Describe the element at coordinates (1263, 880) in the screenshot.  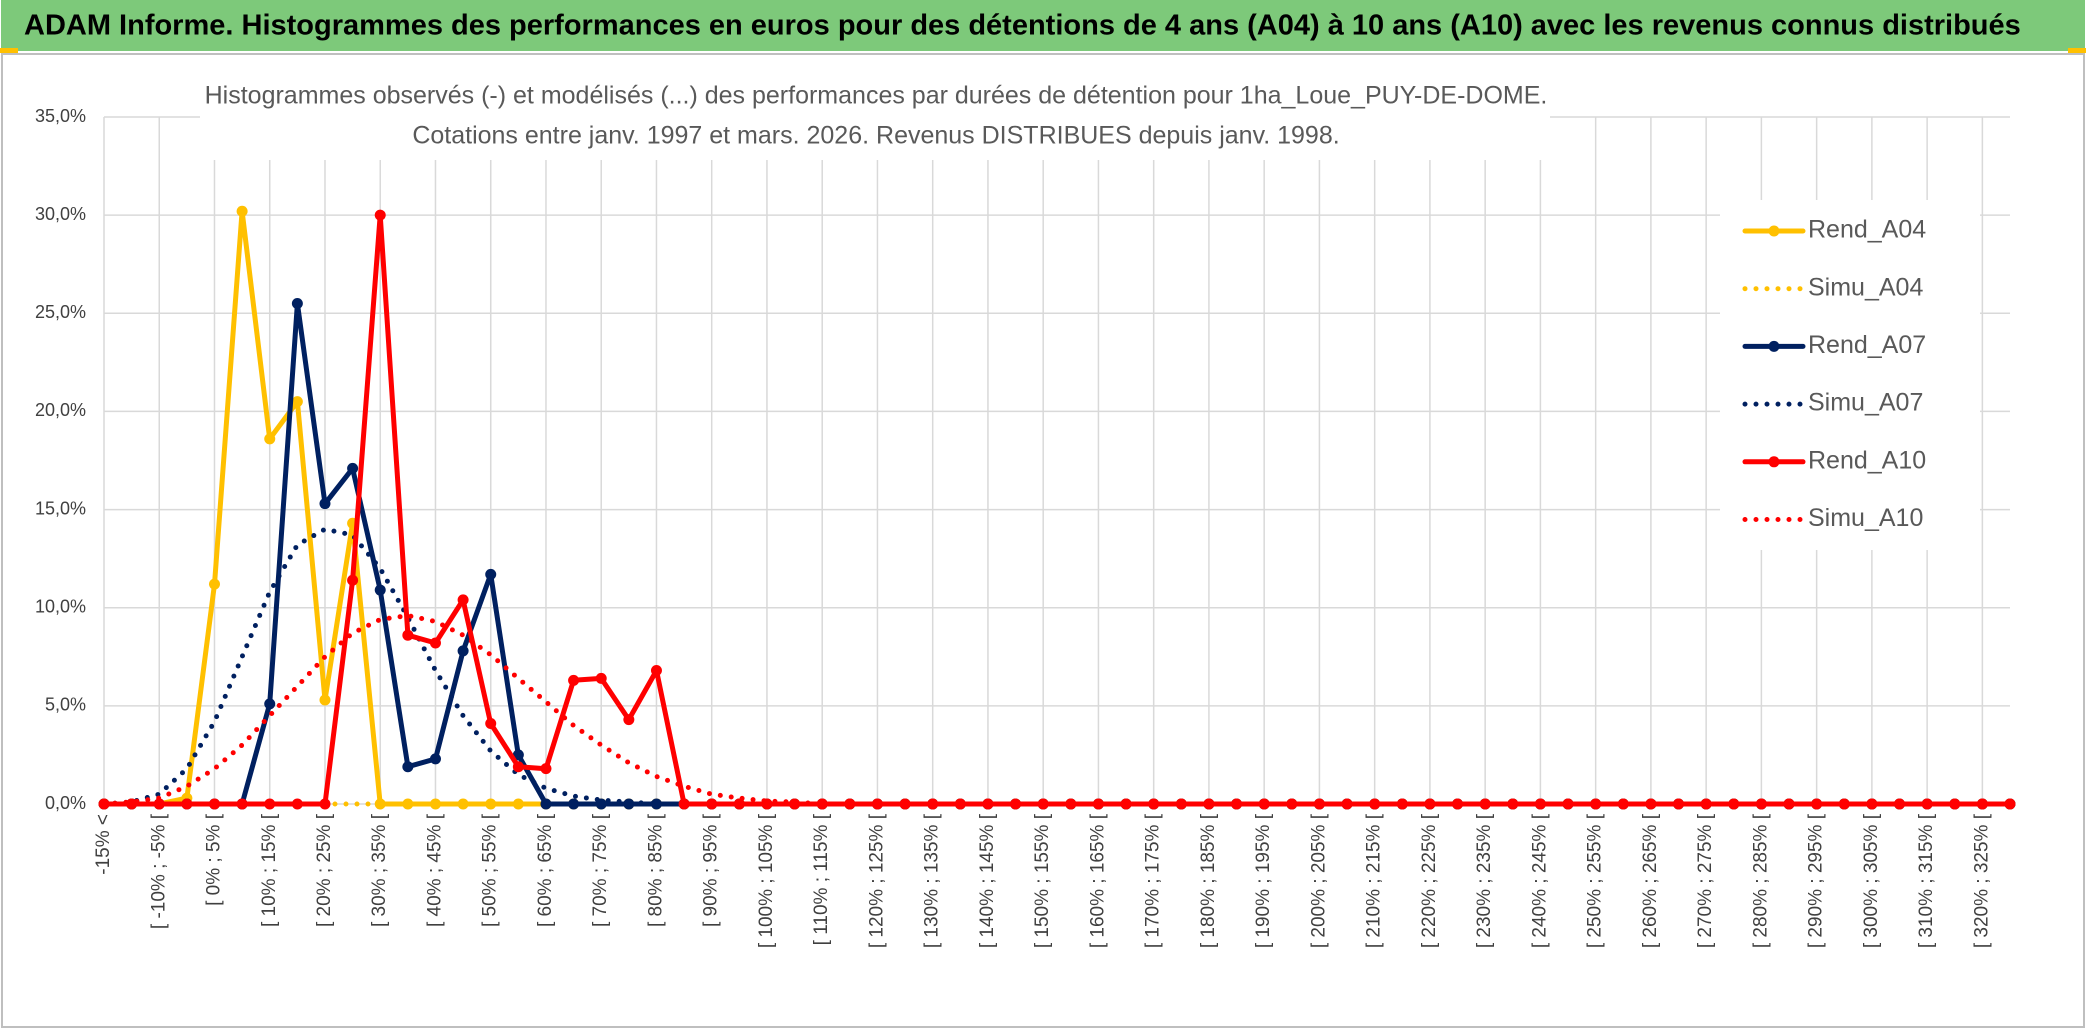
I see `x-tick-label: [ 190% ; 195% [` at that location.